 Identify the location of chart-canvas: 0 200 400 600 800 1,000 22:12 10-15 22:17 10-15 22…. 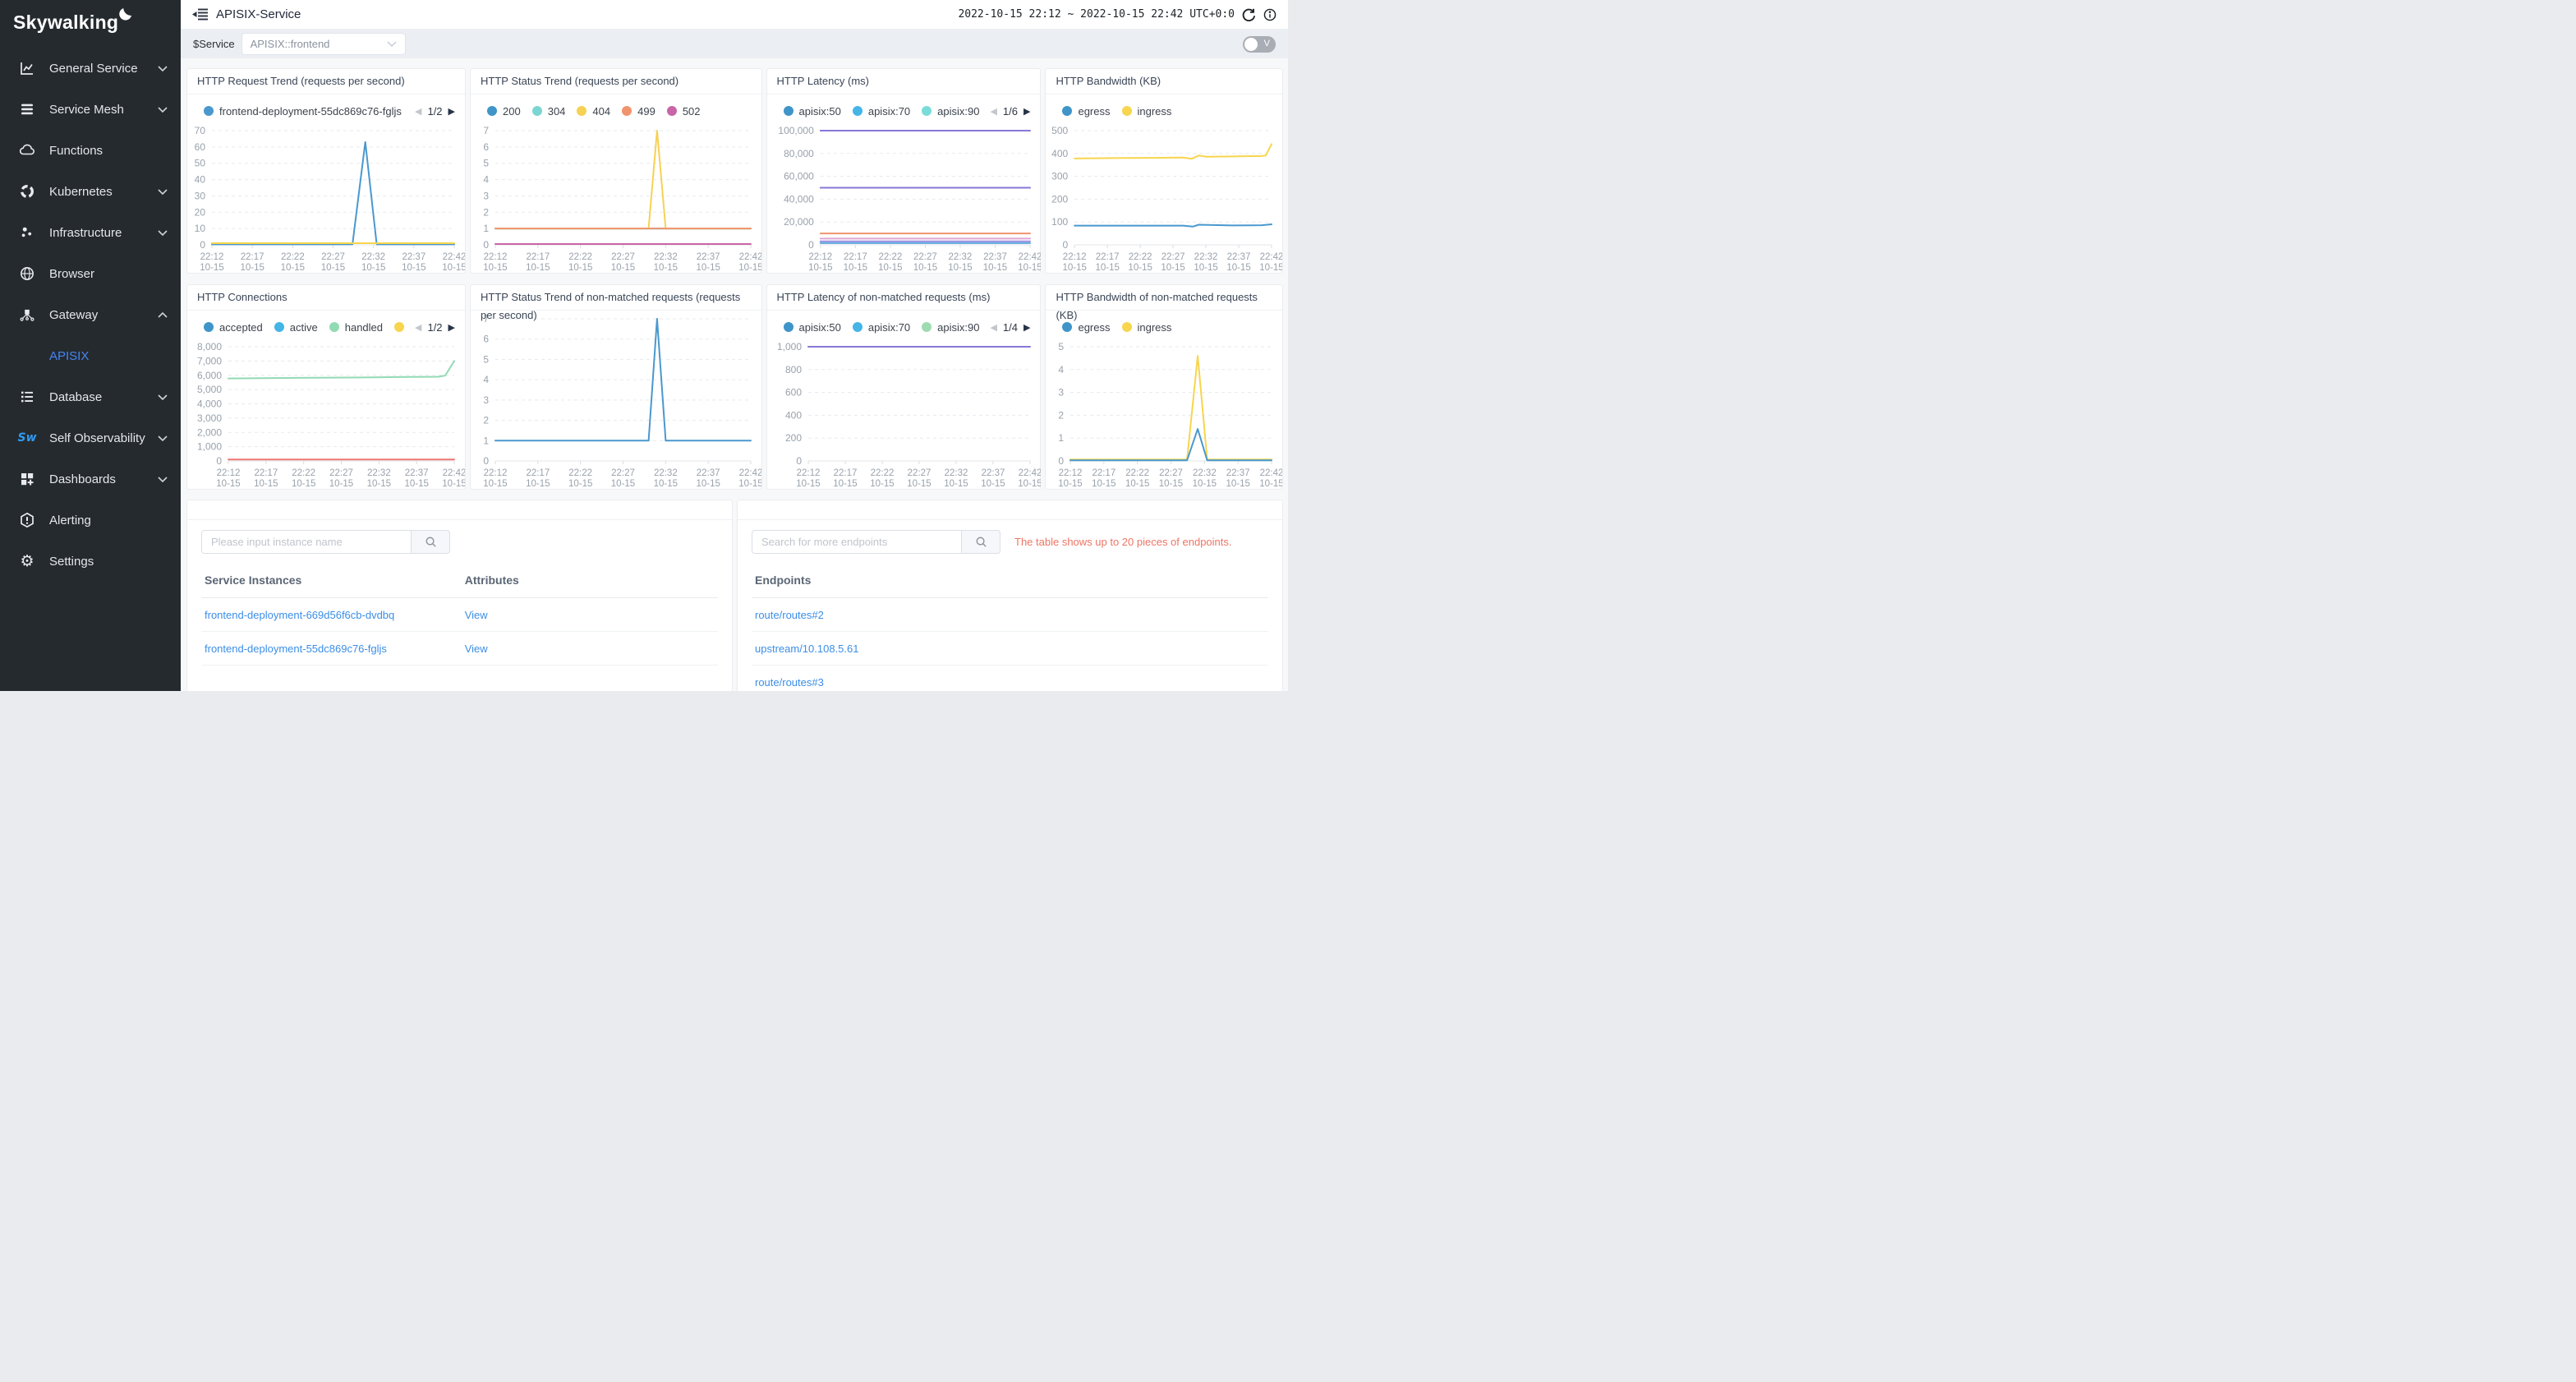
(904, 414).